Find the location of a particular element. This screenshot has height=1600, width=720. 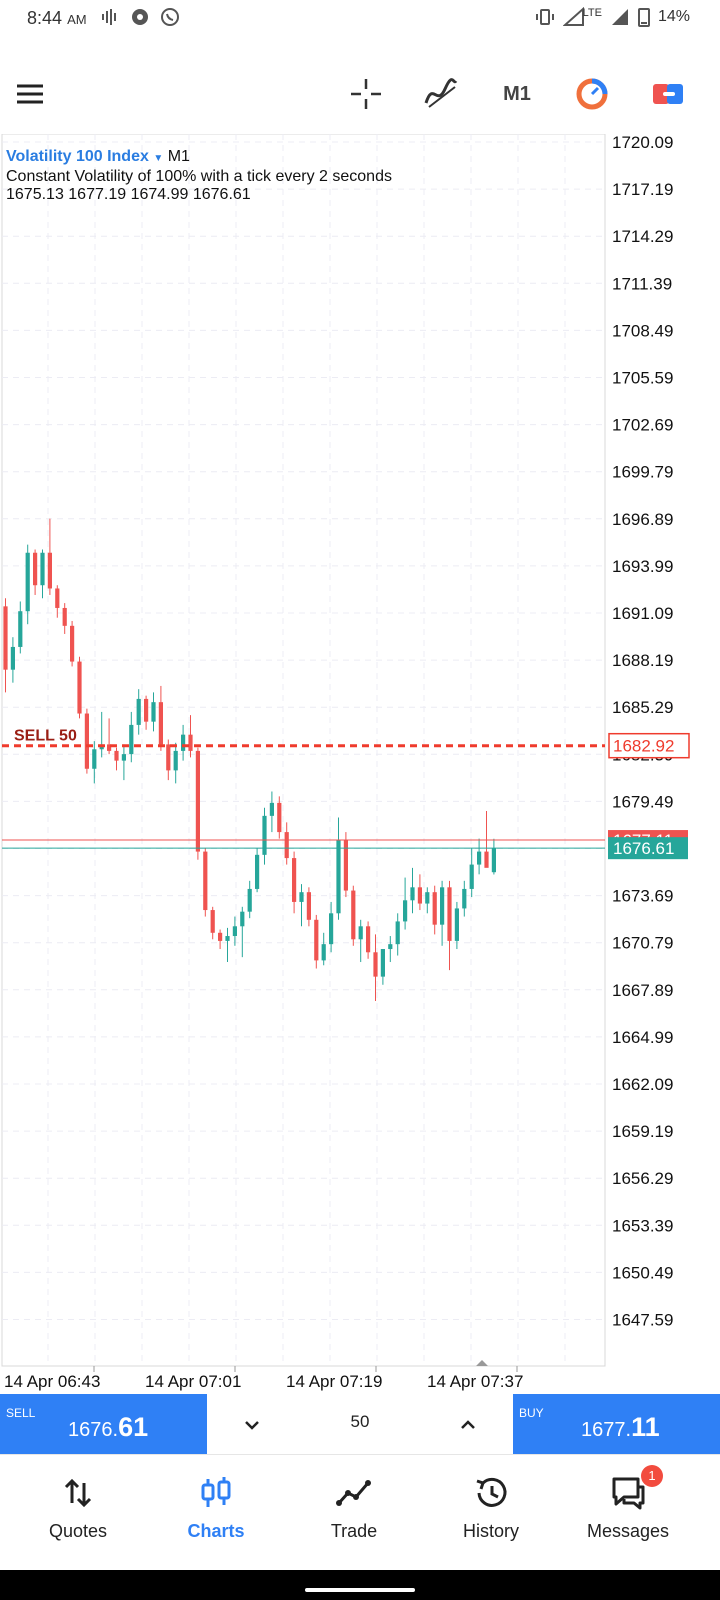

buy-price: 1677.11 is located at coordinates (620, 1427).